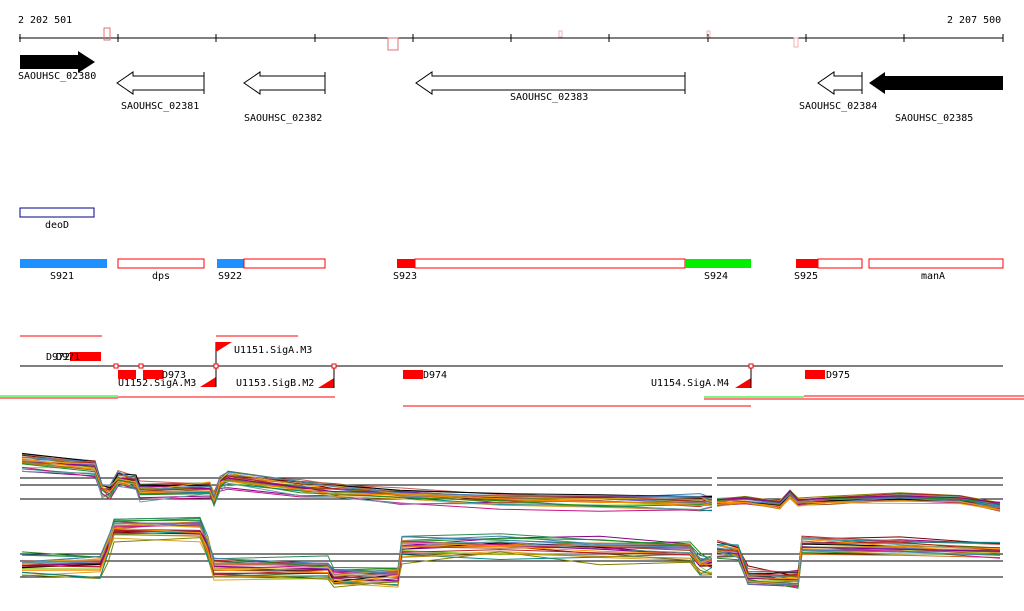 This screenshot has width=1024, height=611. I want to click on gene-SAOUHSC_02384: SAOUHSC_02384, so click(838, 91).